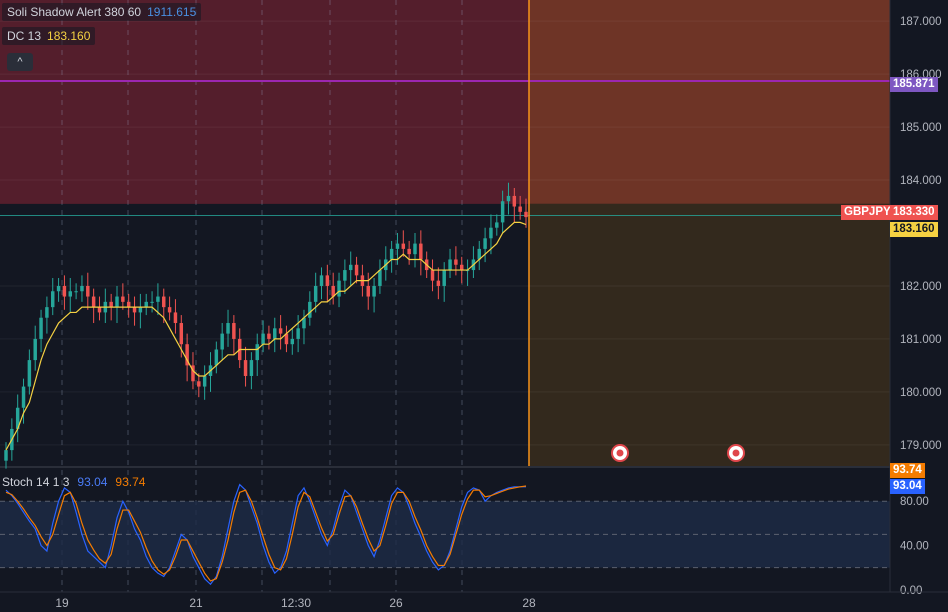  Describe the element at coordinates (921, 393) in the screenshot. I see `price-tick-label: 180.000` at that location.